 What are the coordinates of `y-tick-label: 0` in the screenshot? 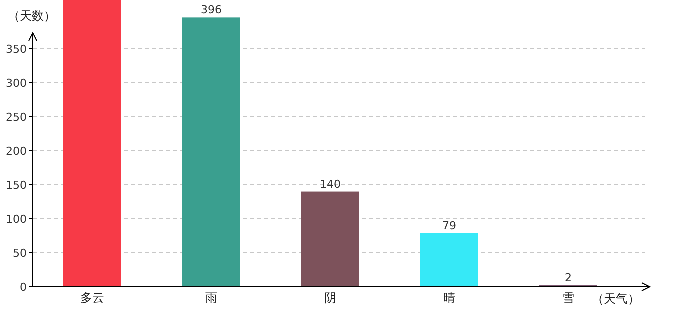 It's located at (23, 287).